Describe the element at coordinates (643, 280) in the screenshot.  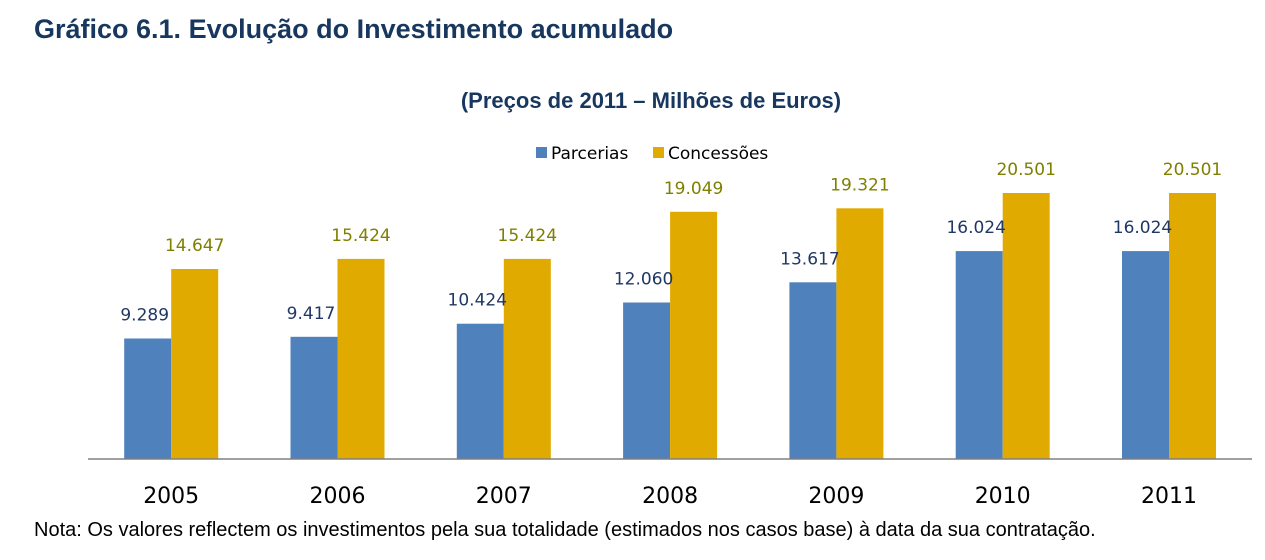
I see `value-label-parcerias-2008: 12.060` at that location.